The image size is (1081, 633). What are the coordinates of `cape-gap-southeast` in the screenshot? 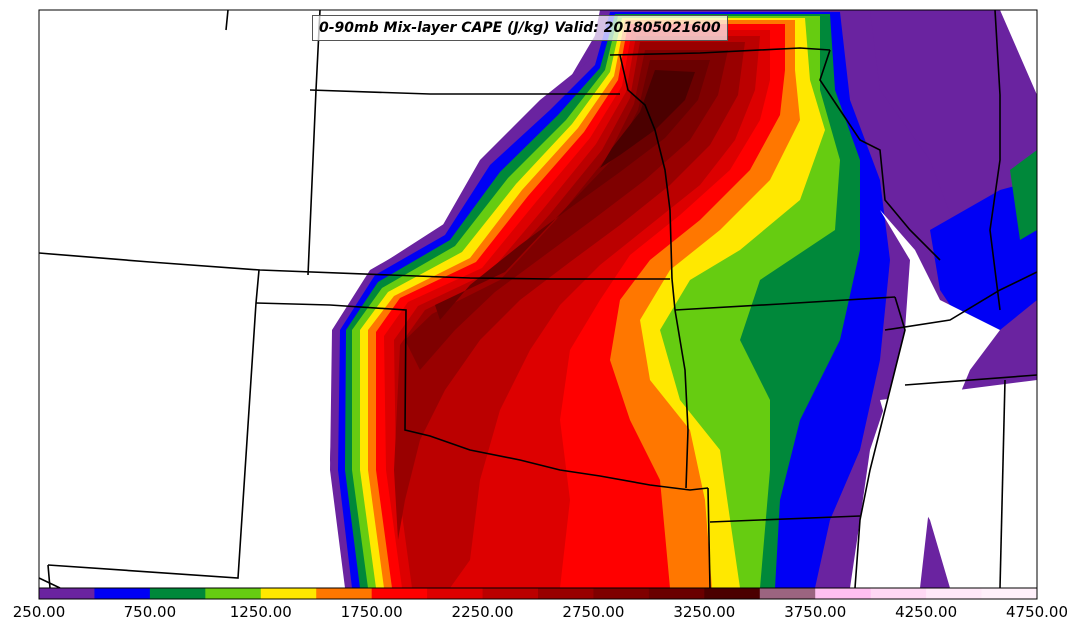 It's located at (958, 484).